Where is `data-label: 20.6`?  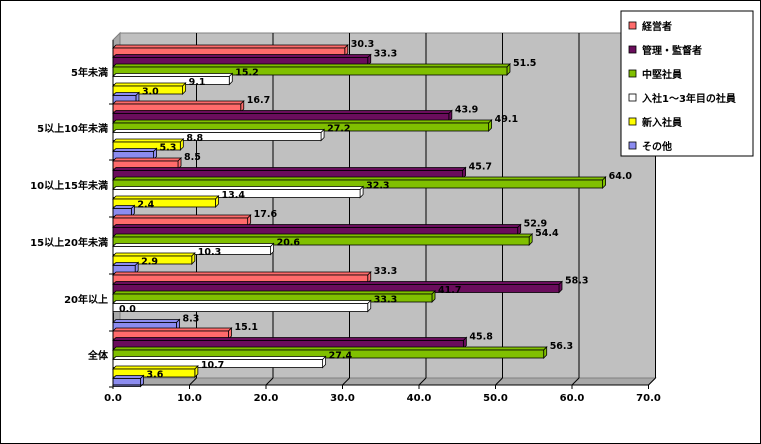 data-label: 20.6 is located at coordinates (289, 243).